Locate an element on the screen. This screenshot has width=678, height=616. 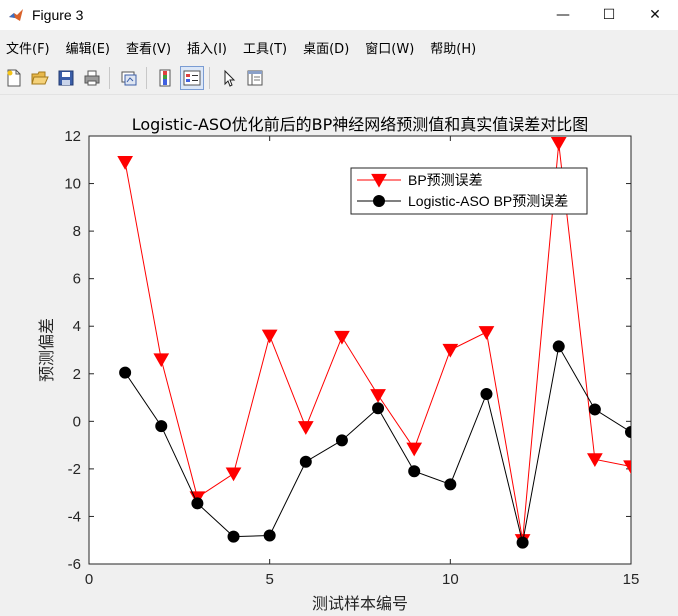
colorbar-icon is located at coordinates (166, 78).